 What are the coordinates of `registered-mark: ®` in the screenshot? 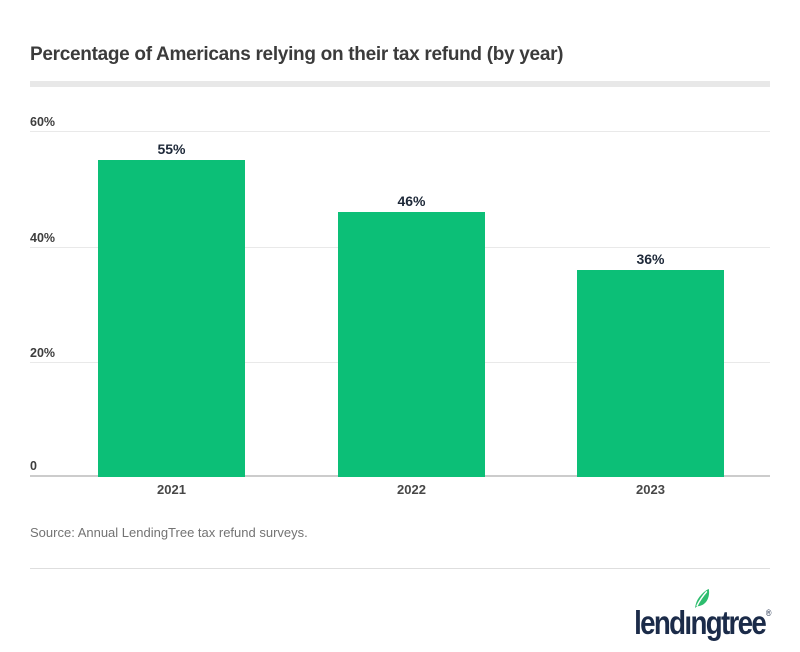 It's located at (769, 613).